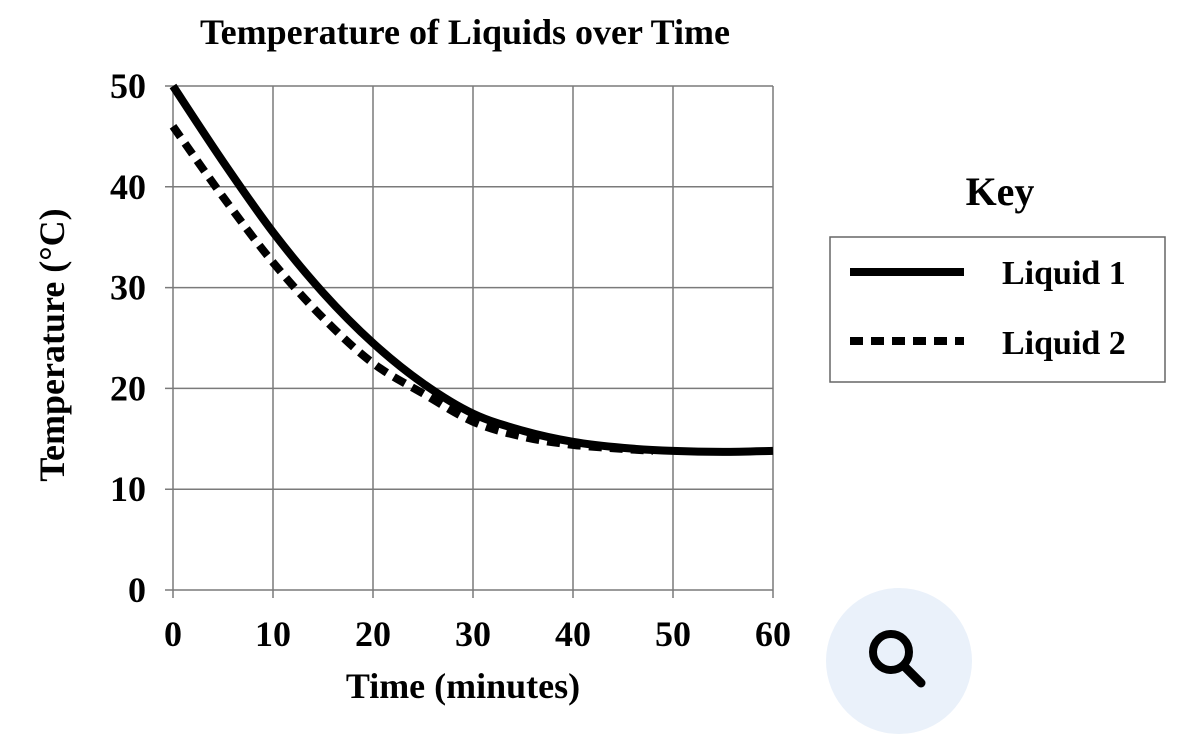 This screenshot has width=1197, height=734. Describe the element at coordinates (128, 489) in the screenshot. I see `y-tick-label: 10` at that location.